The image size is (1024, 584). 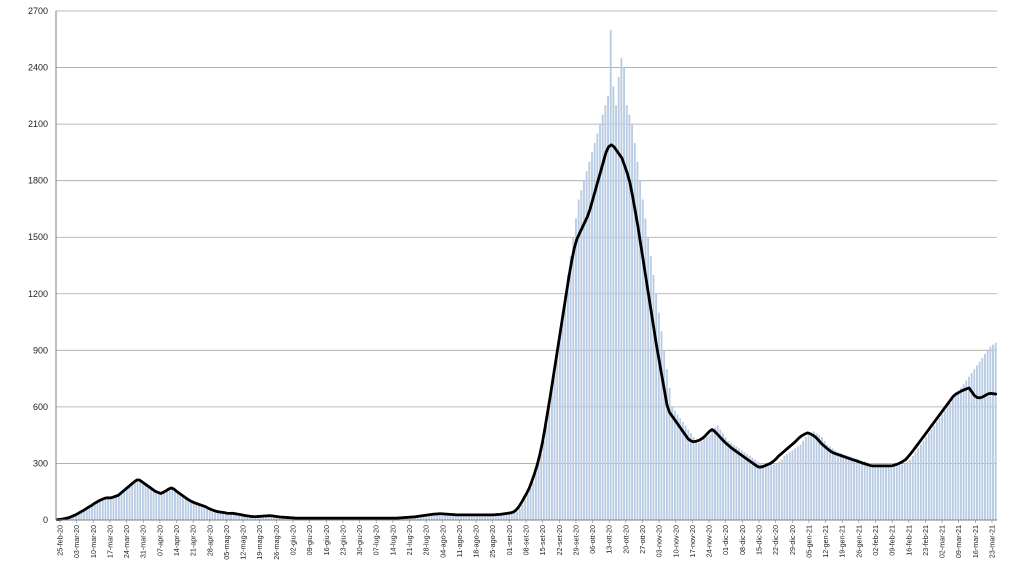 What do you see at coordinates (38, 181) in the screenshot?
I see `y-tick-label-6: 1800` at bounding box center [38, 181].